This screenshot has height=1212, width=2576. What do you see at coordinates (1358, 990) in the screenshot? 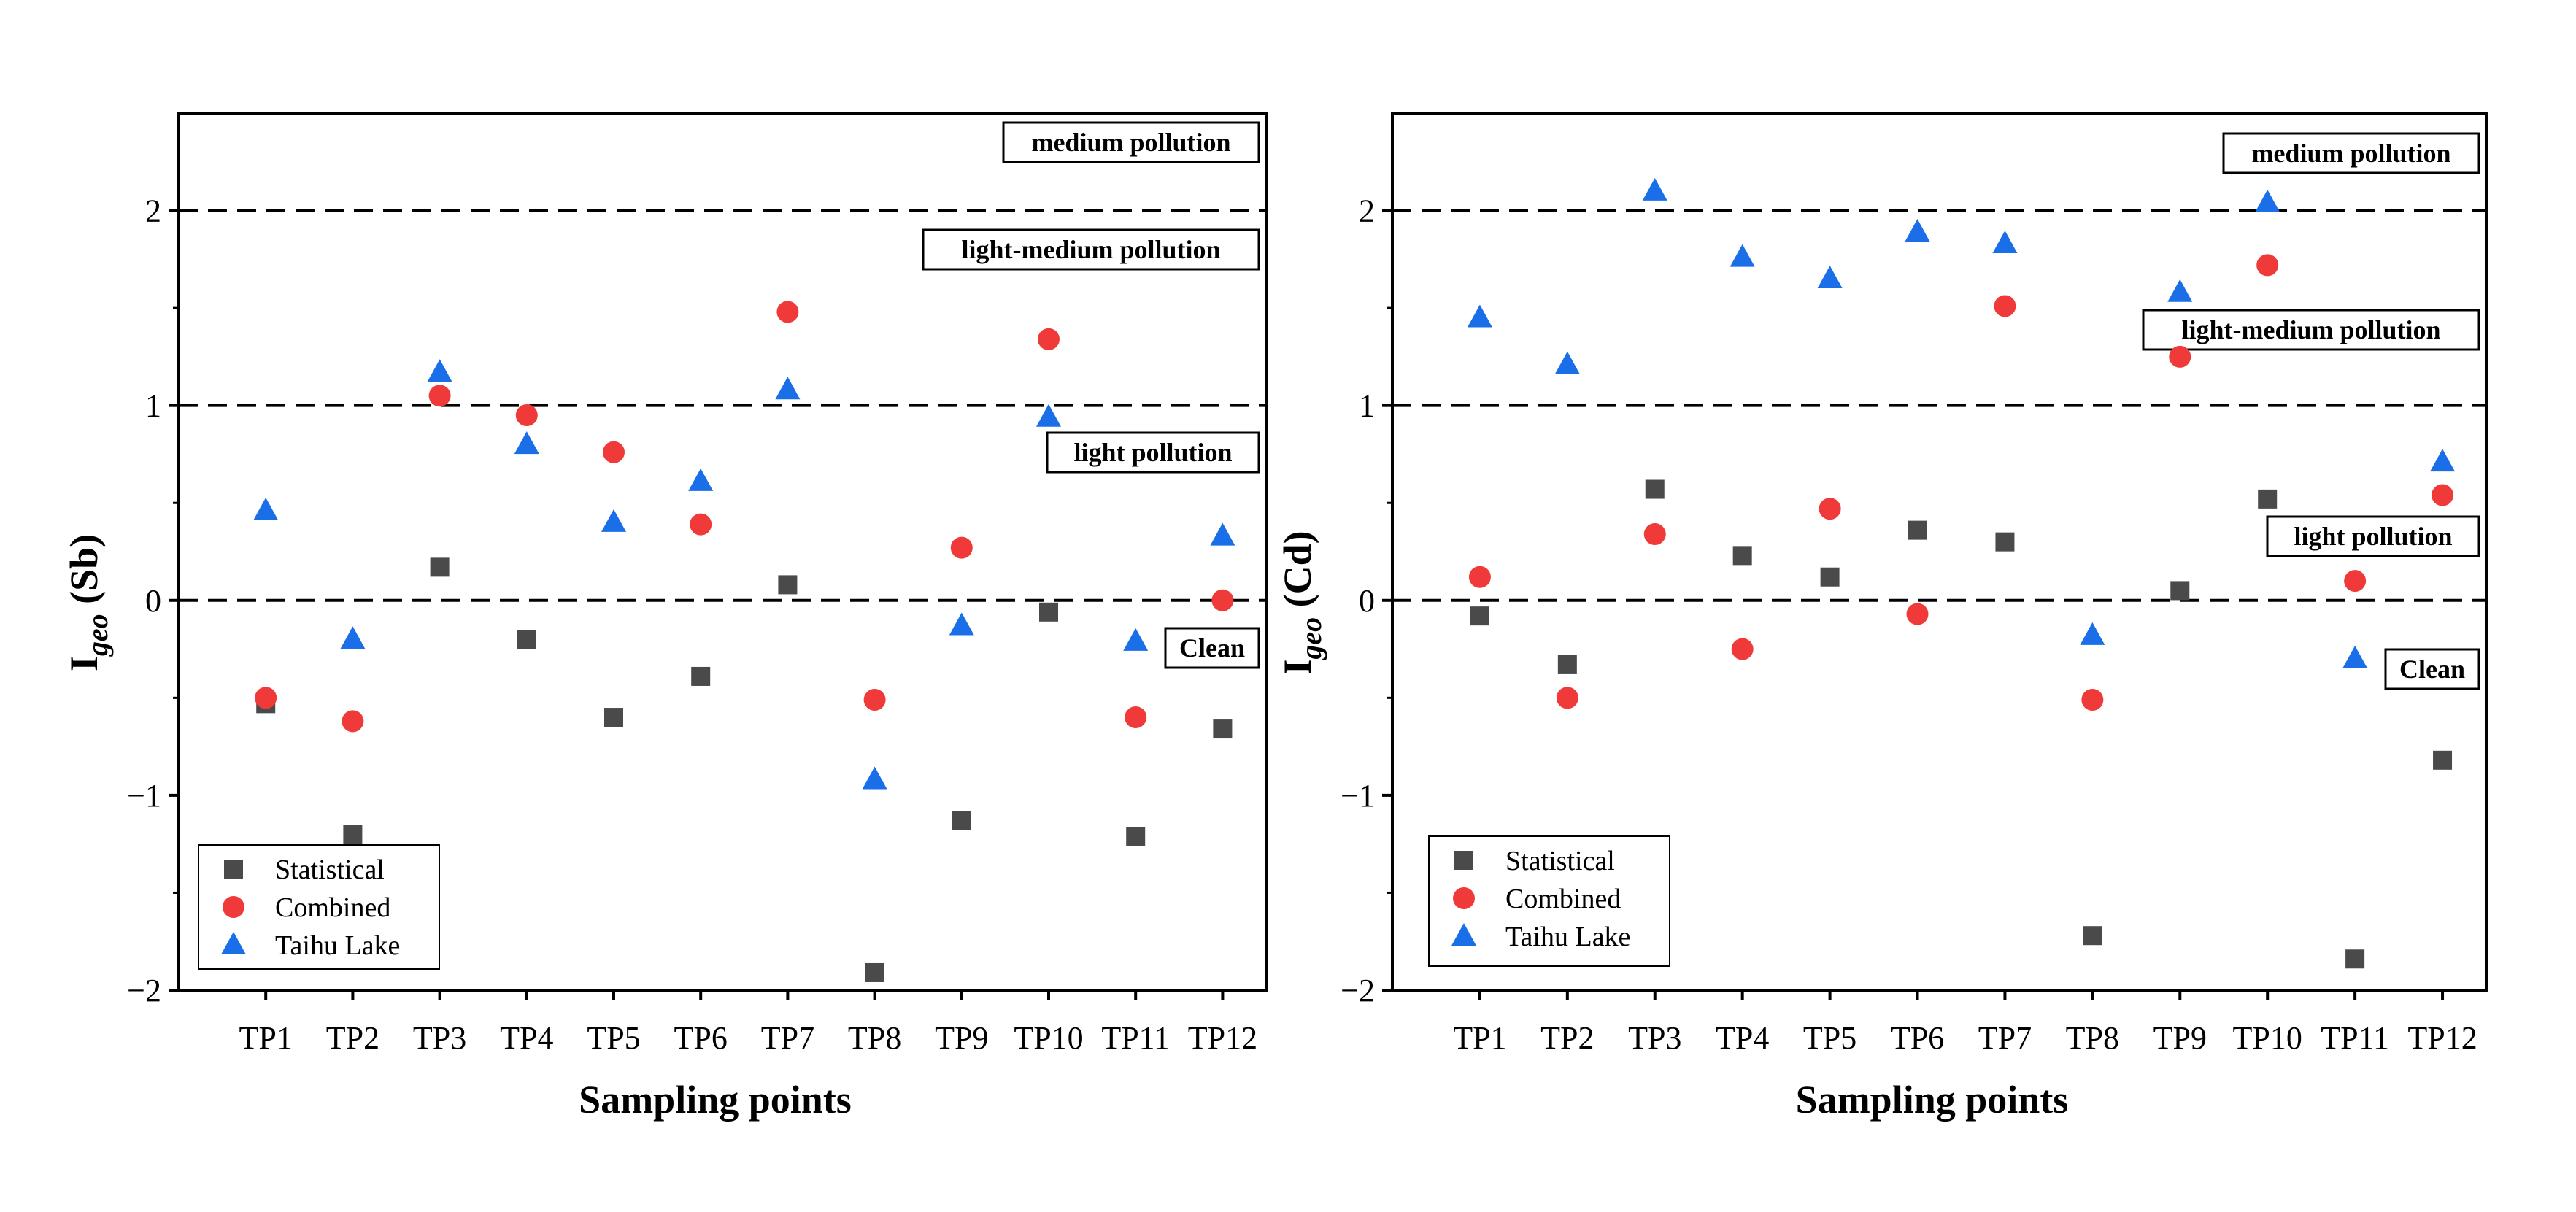
I see `y-tick-label: −2` at bounding box center [1358, 990].